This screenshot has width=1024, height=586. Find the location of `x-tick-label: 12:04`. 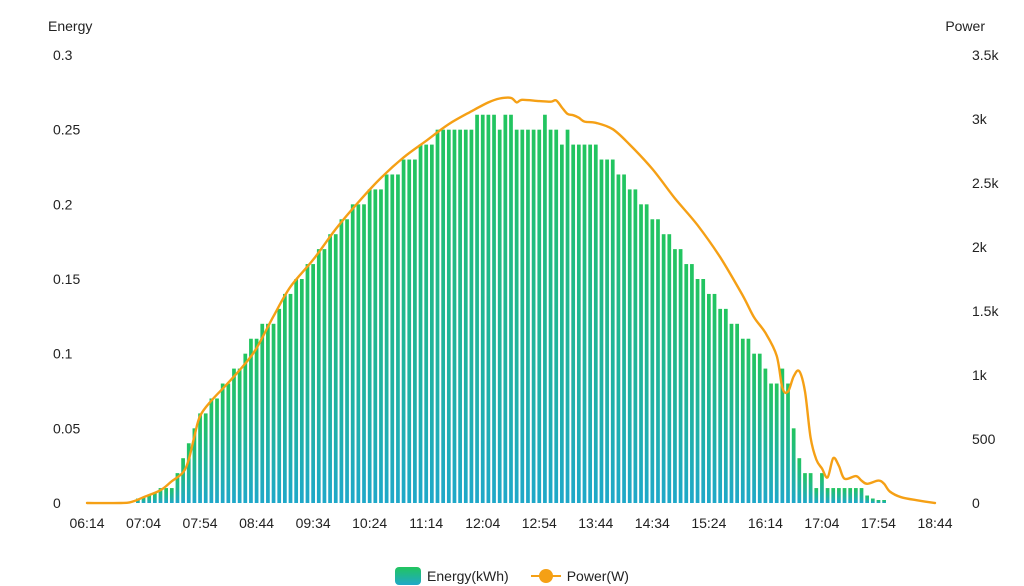

x-tick-label: 12:04 is located at coordinates (482, 523).